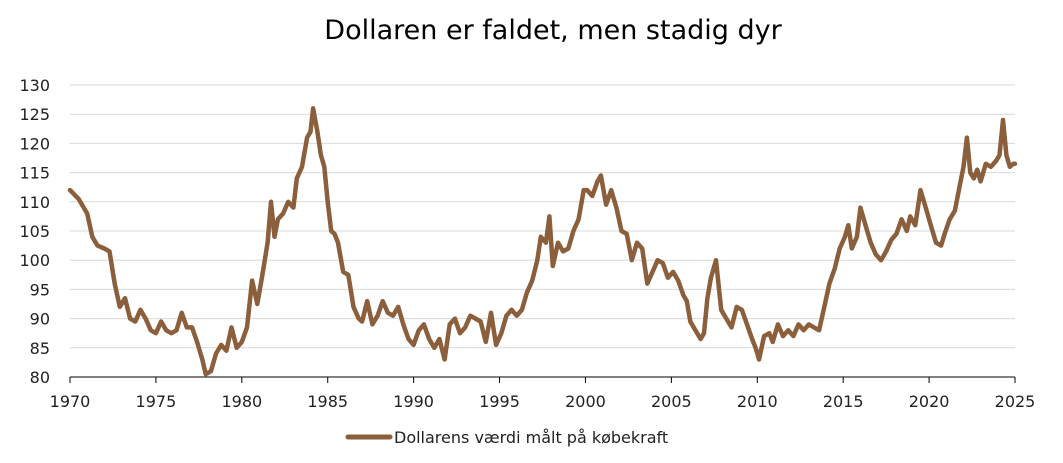  What do you see at coordinates (34, 173) in the screenshot?
I see `y-tick-label: 115` at bounding box center [34, 173].